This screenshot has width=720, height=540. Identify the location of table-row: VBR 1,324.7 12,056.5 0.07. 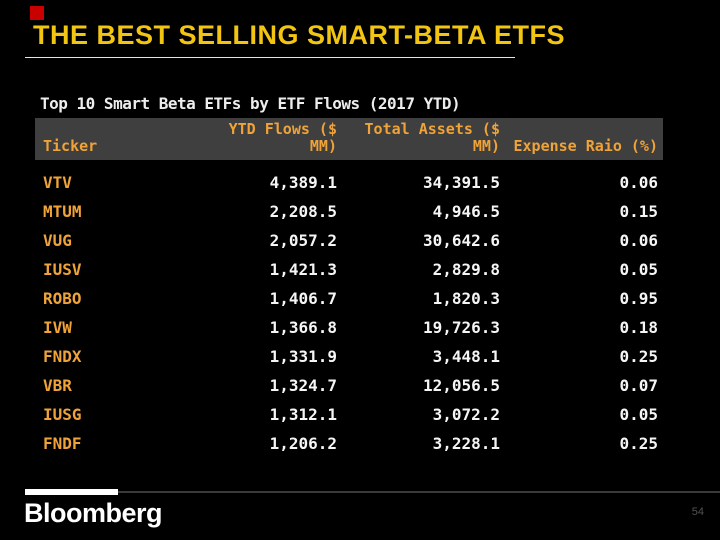
(349, 385).